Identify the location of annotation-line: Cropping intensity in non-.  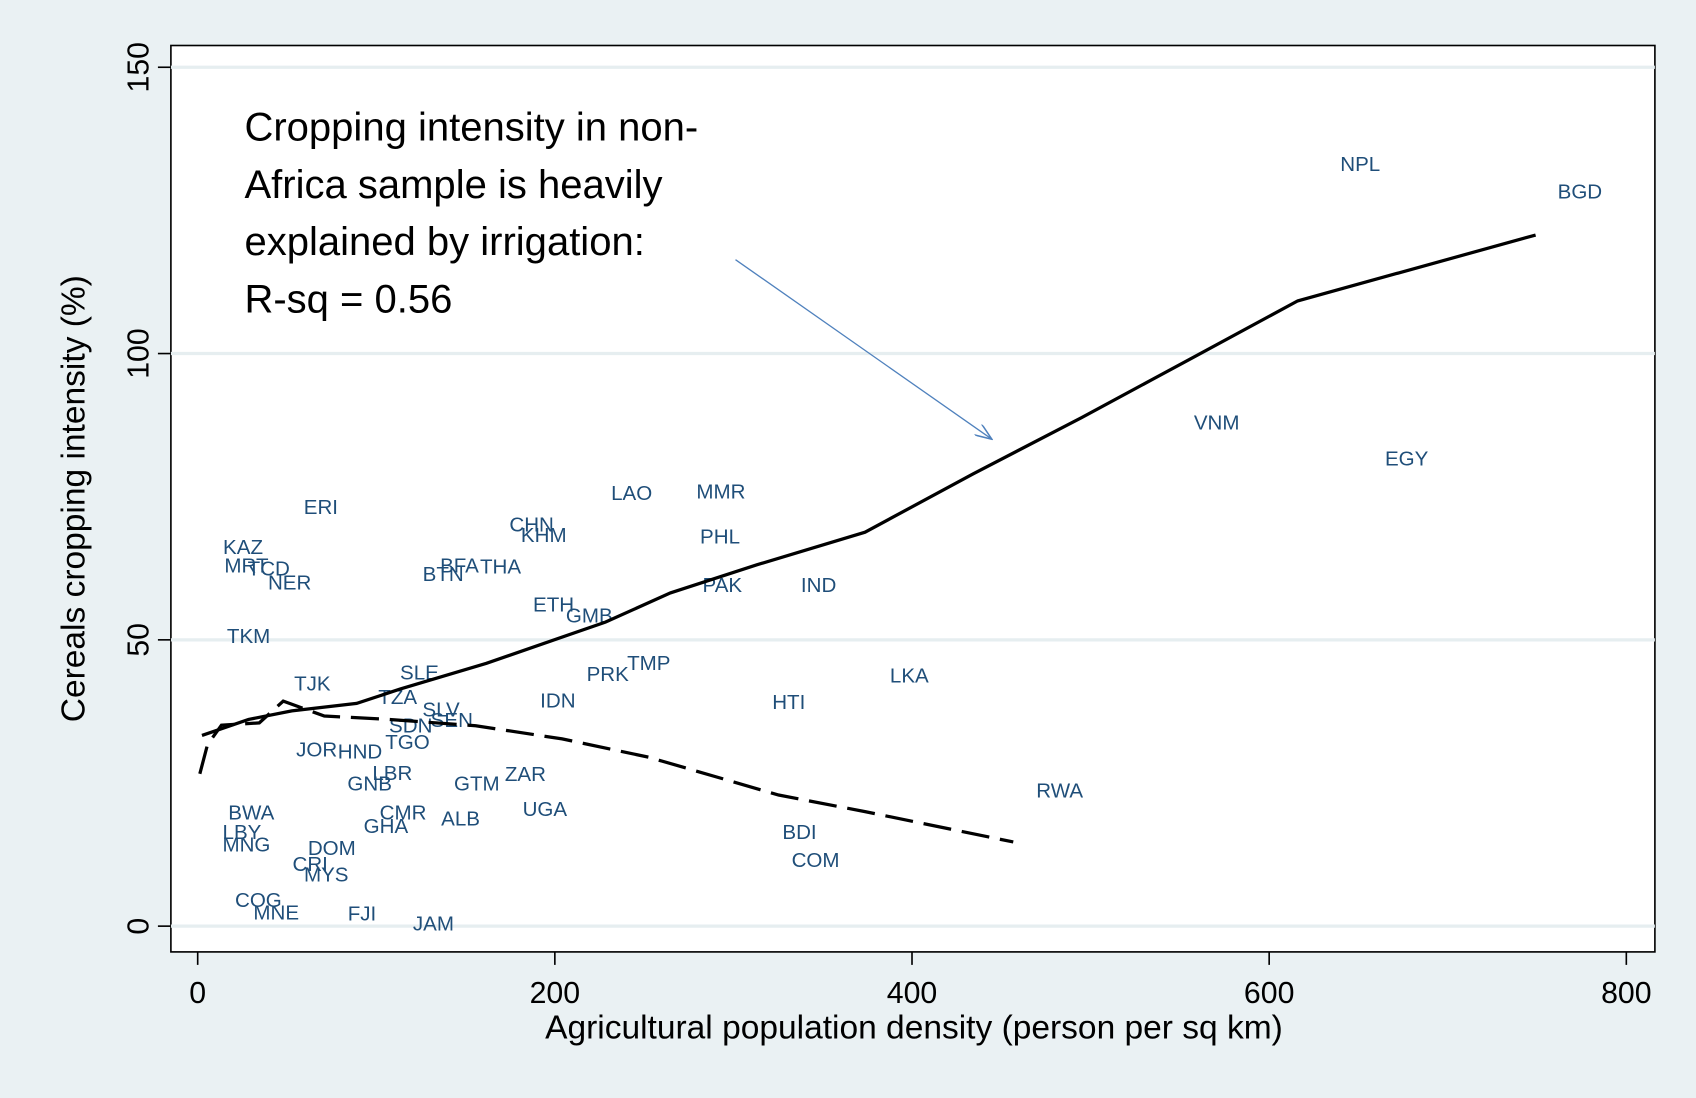
(471, 127).